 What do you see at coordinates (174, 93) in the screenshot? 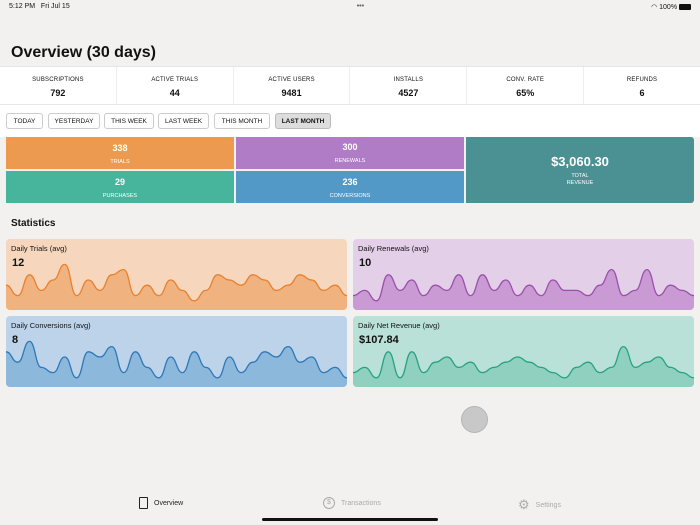
I see `stat-value: 44` at bounding box center [174, 93].